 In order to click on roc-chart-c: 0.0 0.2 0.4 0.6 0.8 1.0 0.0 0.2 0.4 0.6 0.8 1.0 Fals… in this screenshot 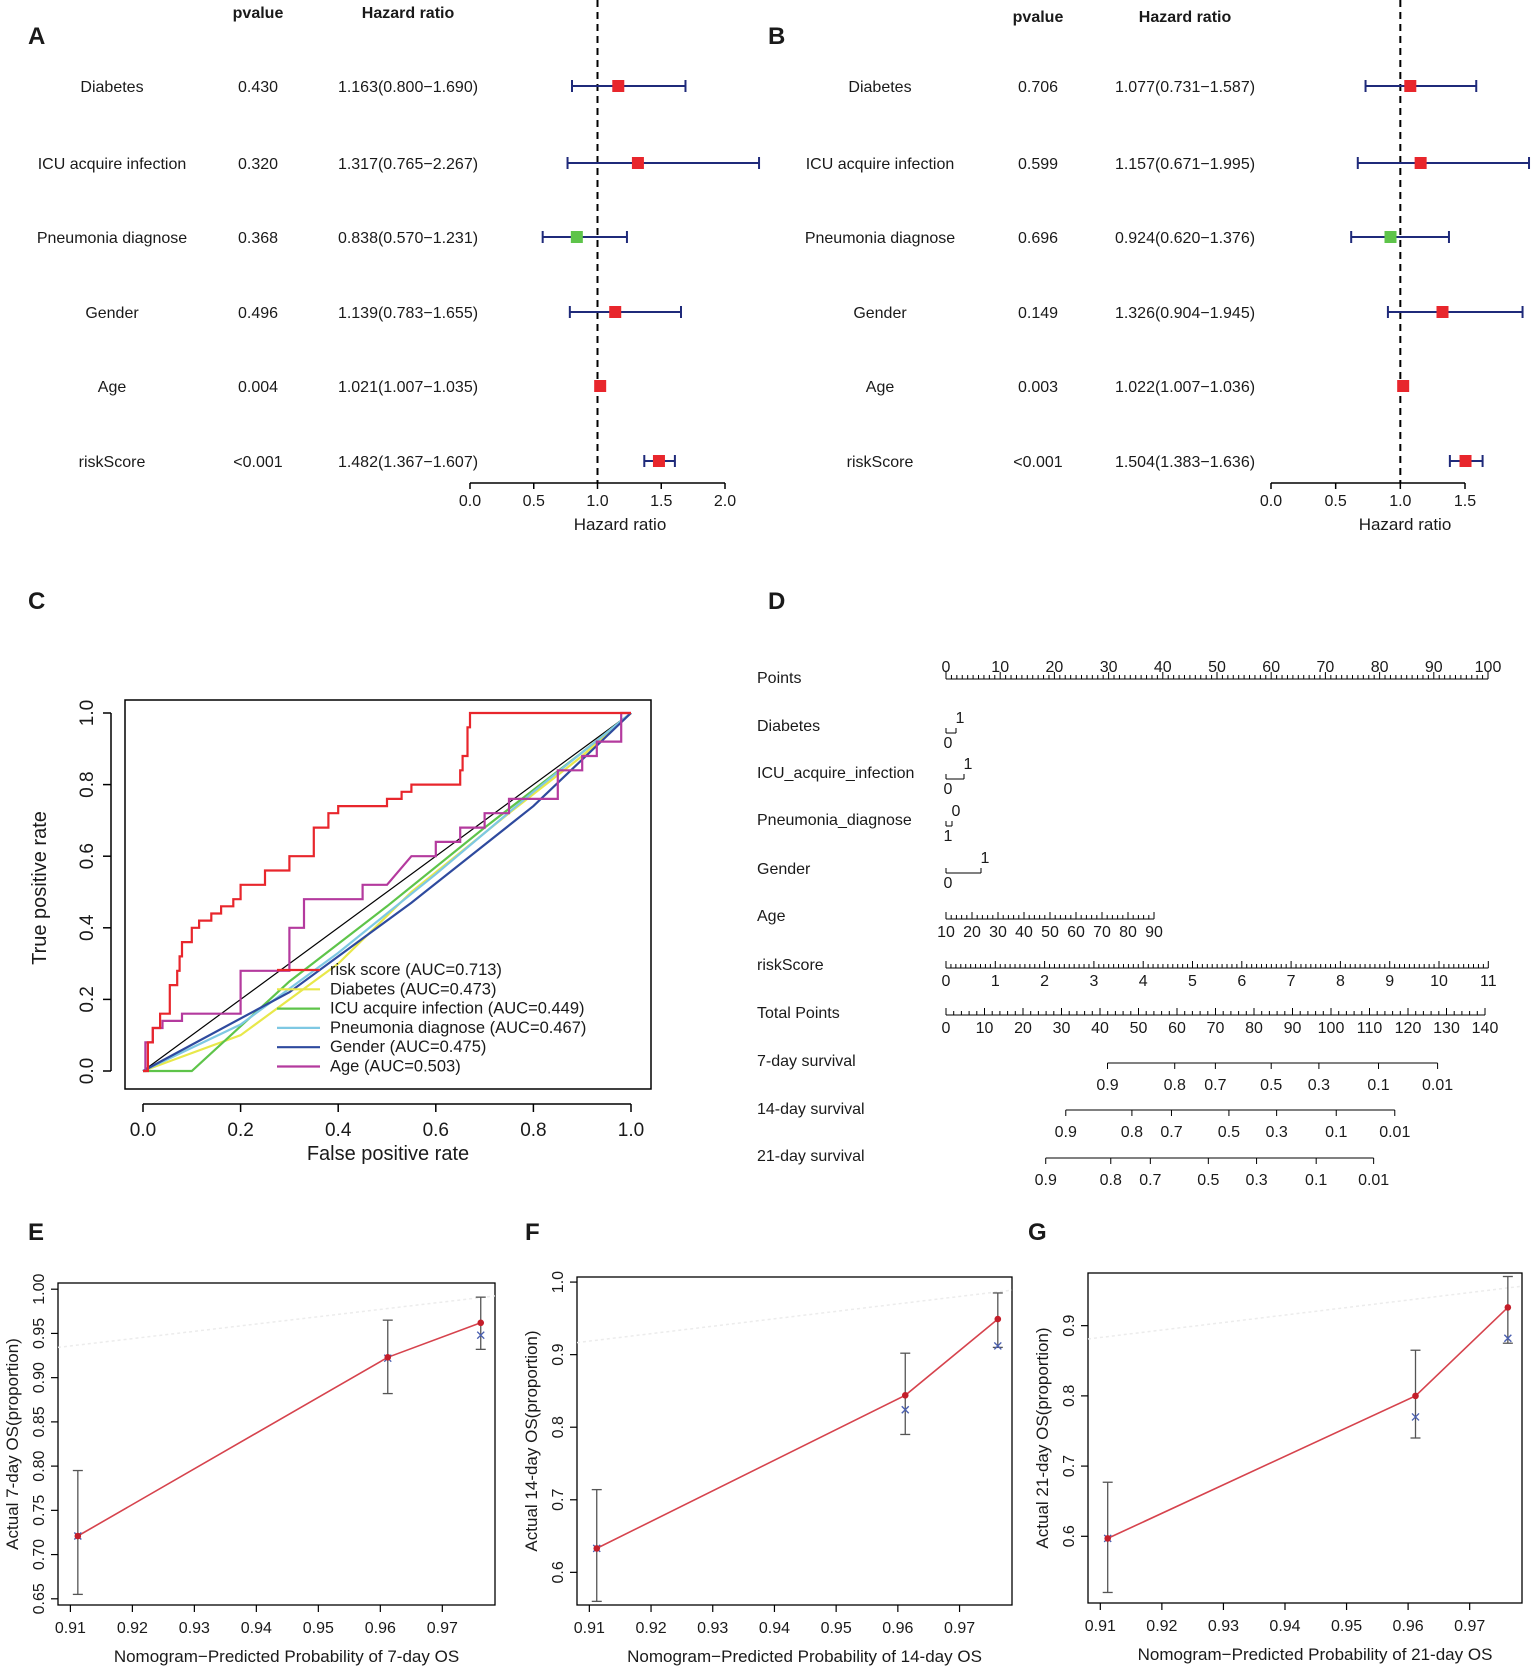, I will do `click(340, 932)`.